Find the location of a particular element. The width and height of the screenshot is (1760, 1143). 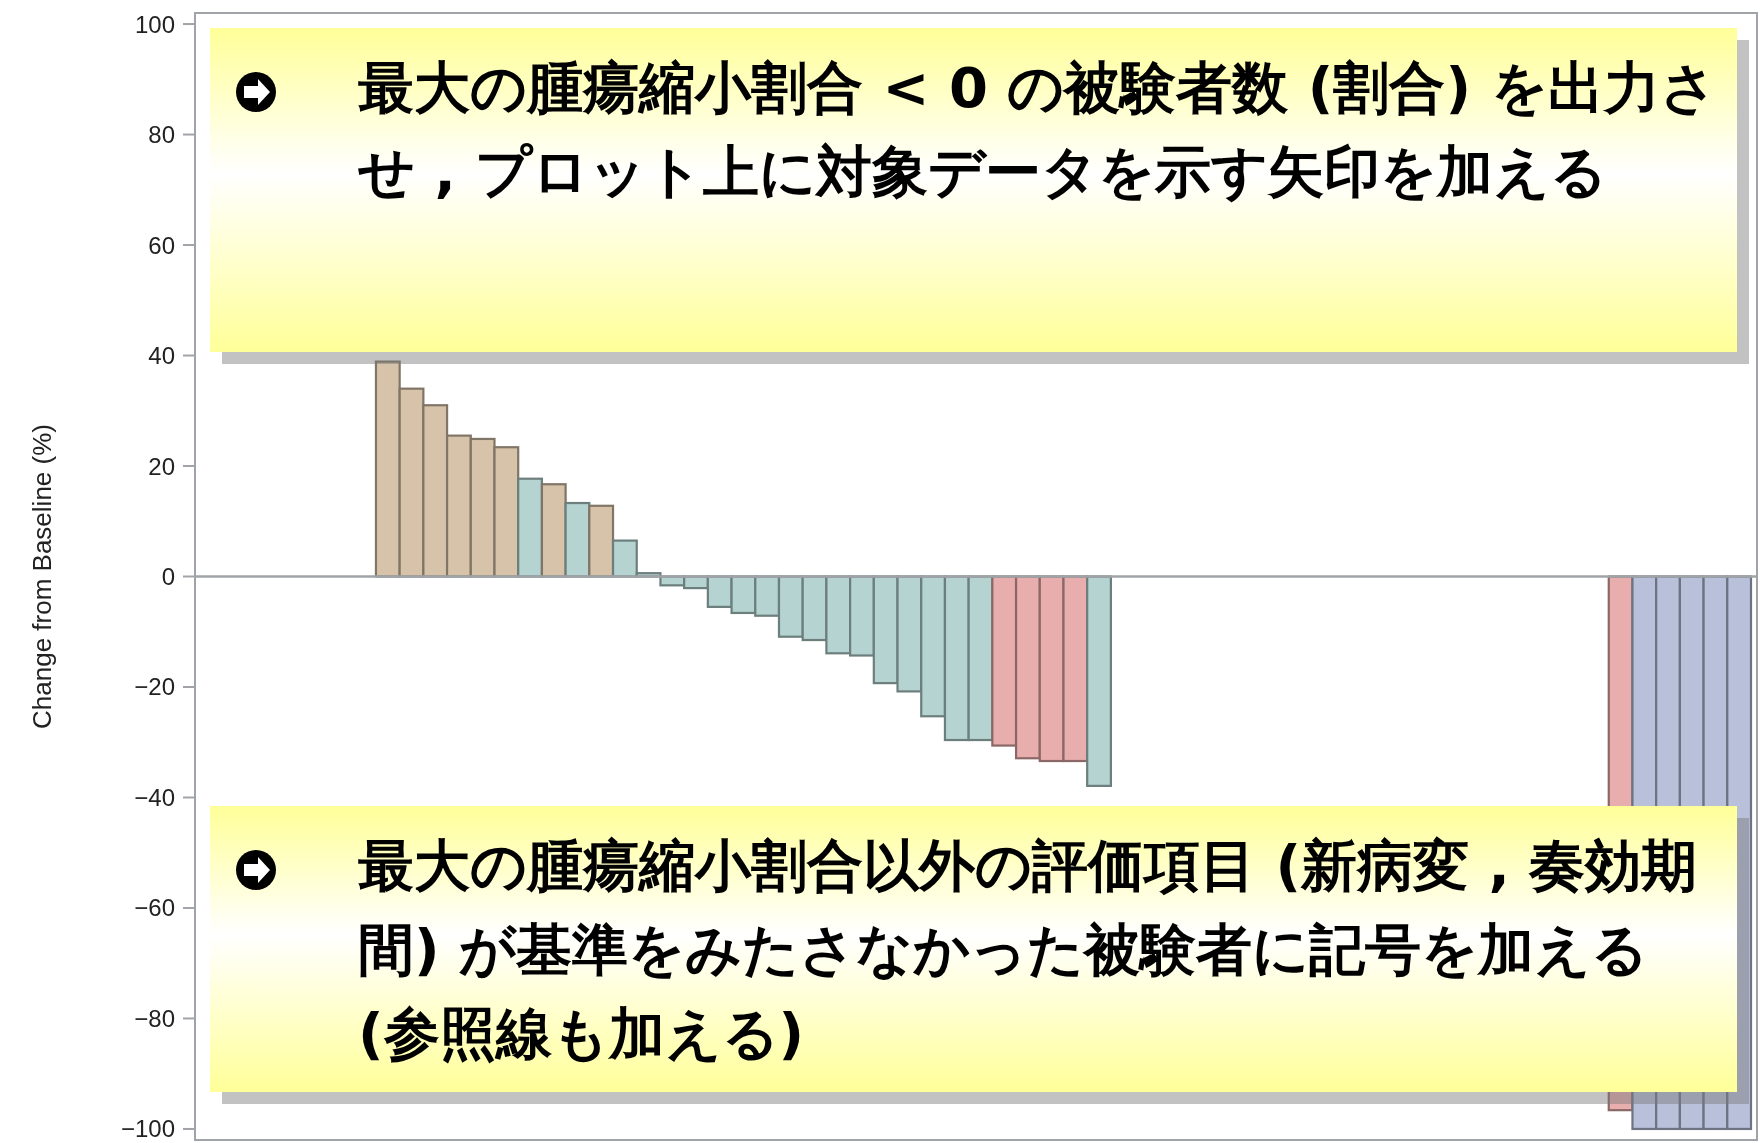

y-tick-label: 100 is located at coordinates (154, 24).